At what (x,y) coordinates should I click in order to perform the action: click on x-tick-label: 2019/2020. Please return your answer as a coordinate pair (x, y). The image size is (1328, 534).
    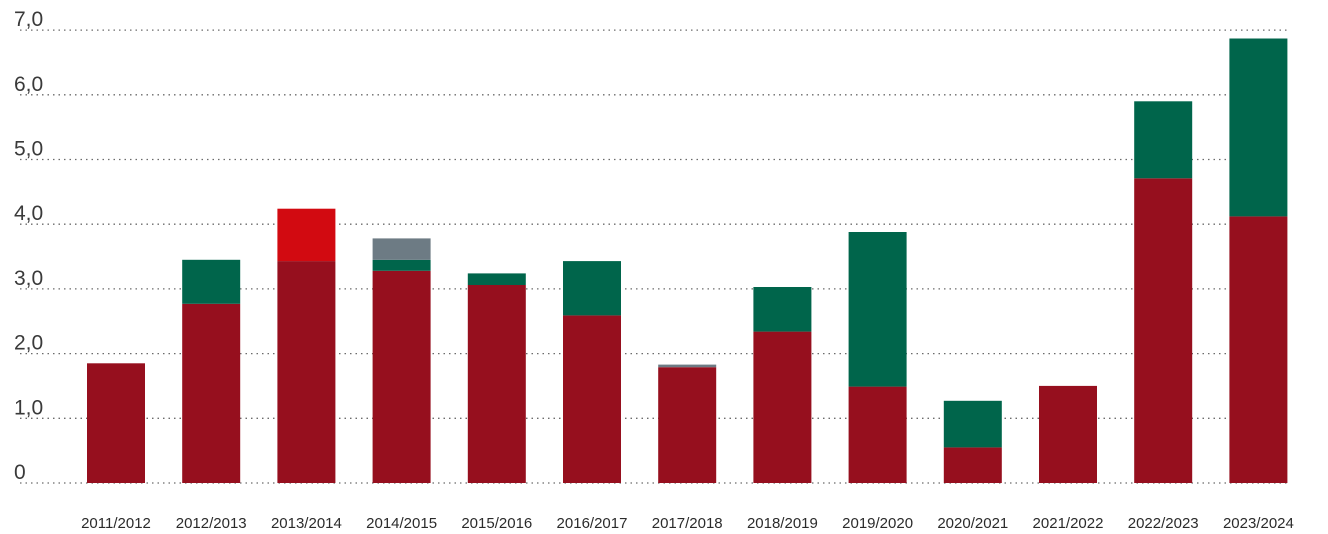
    Looking at the image, I should click on (877, 523).